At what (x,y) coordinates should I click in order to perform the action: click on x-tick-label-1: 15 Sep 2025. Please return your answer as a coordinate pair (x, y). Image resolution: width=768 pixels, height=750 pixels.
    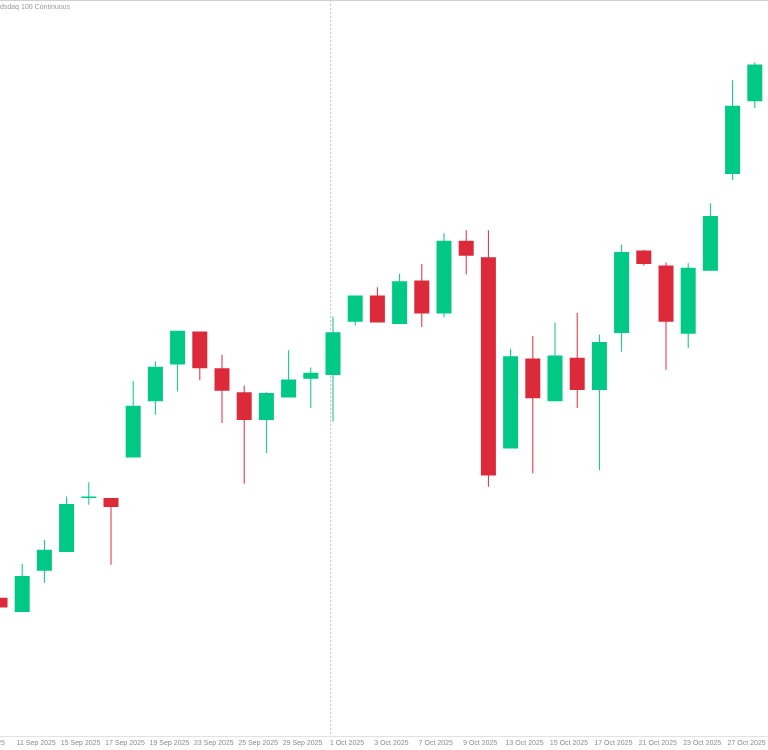
    Looking at the image, I should click on (81, 743).